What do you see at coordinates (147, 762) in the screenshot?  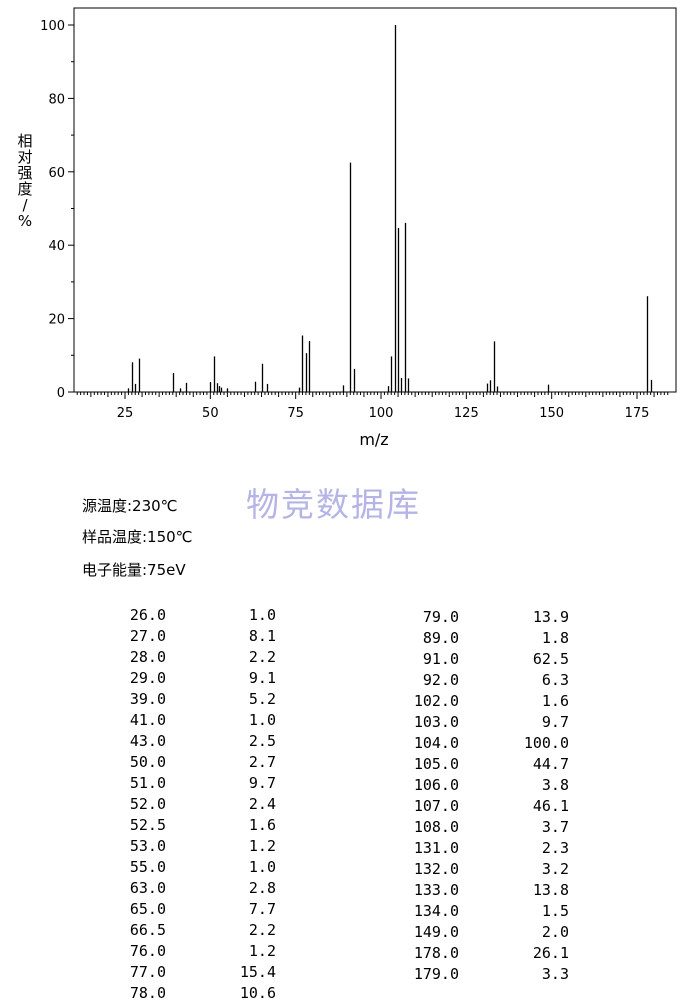 I see `peak-mz-value: 50.0` at bounding box center [147, 762].